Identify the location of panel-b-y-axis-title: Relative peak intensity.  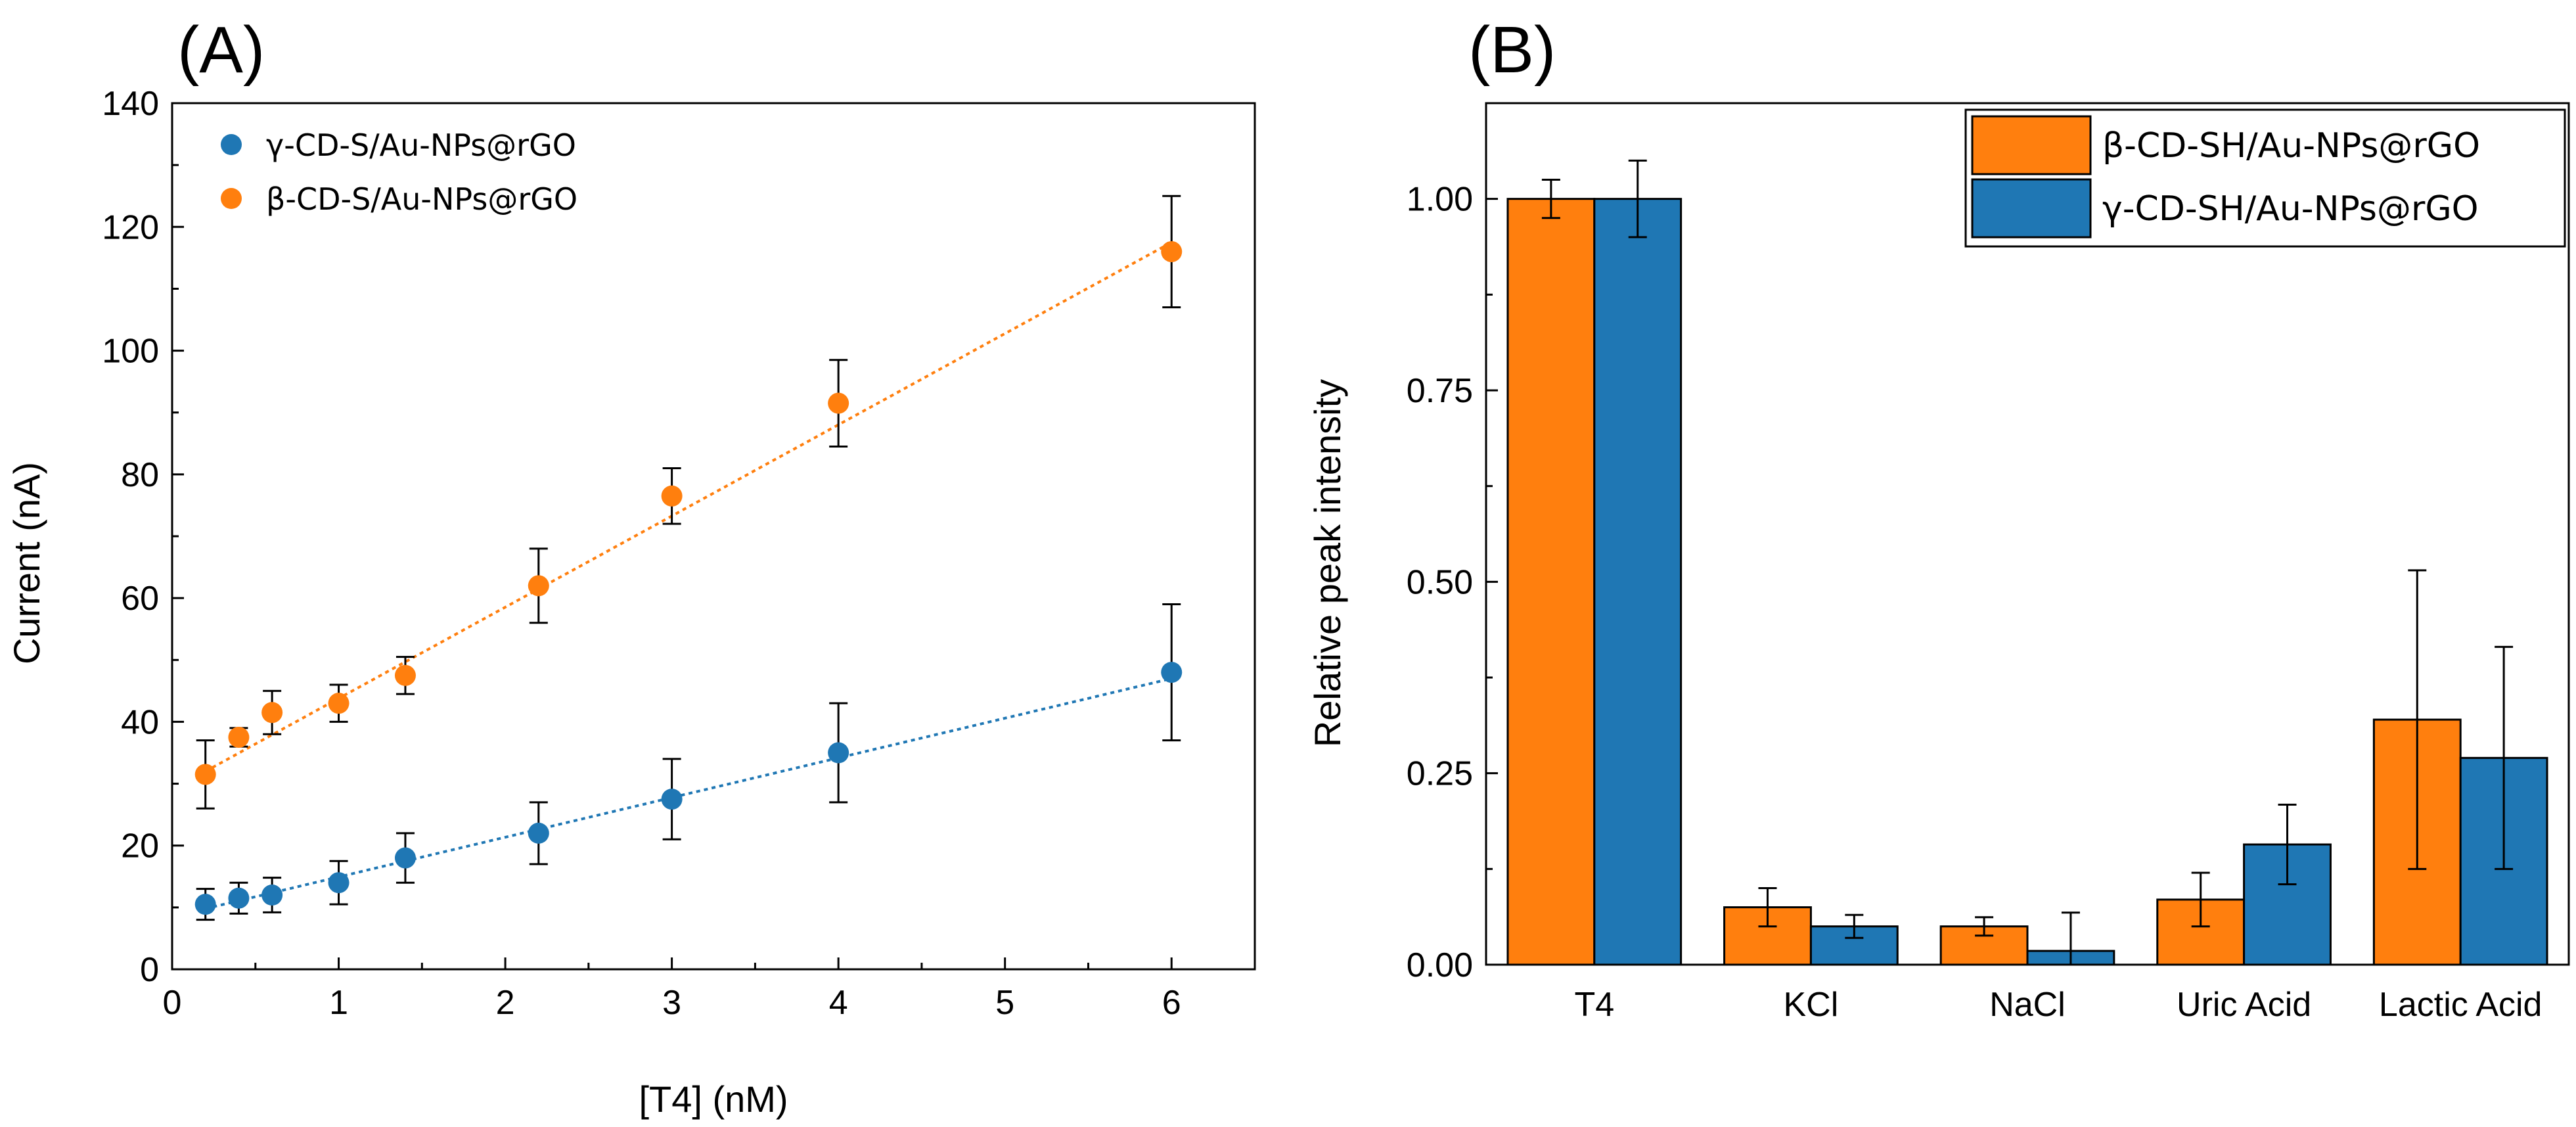
(1327, 563).